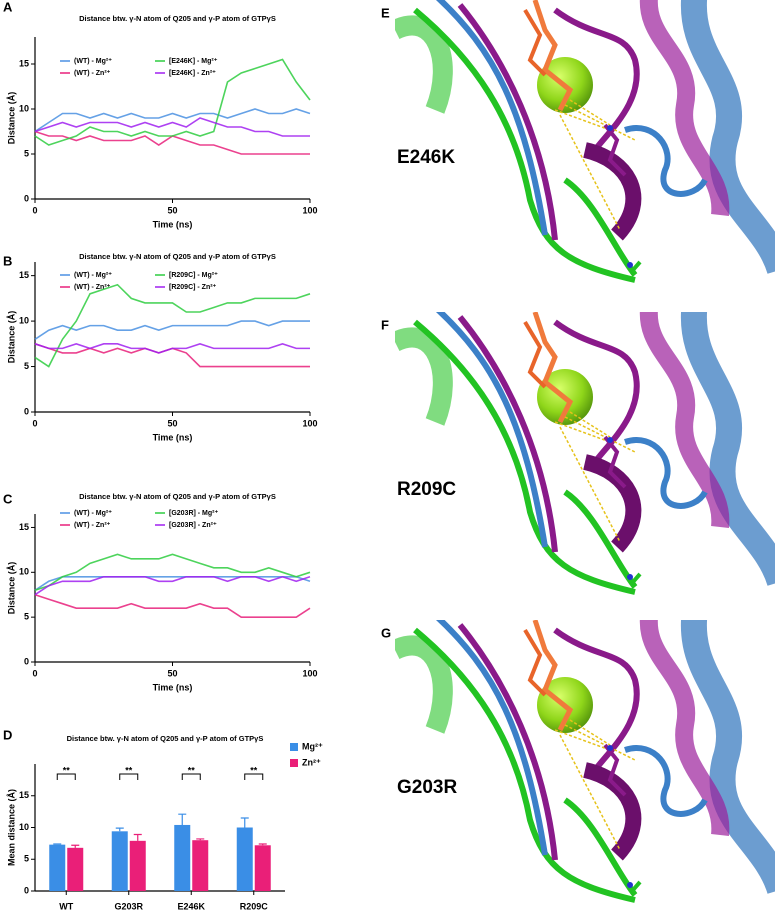  What do you see at coordinates (8, 498) in the screenshot?
I see `panel-letter: C` at bounding box center [8, 498].